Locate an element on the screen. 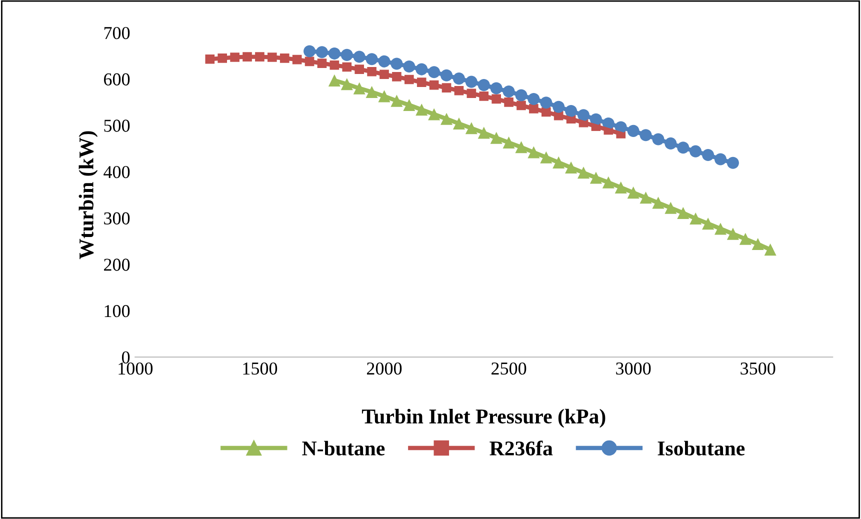 The image size is (861, 519). y-tick-label: 600 is located at coordinates (117, 79).